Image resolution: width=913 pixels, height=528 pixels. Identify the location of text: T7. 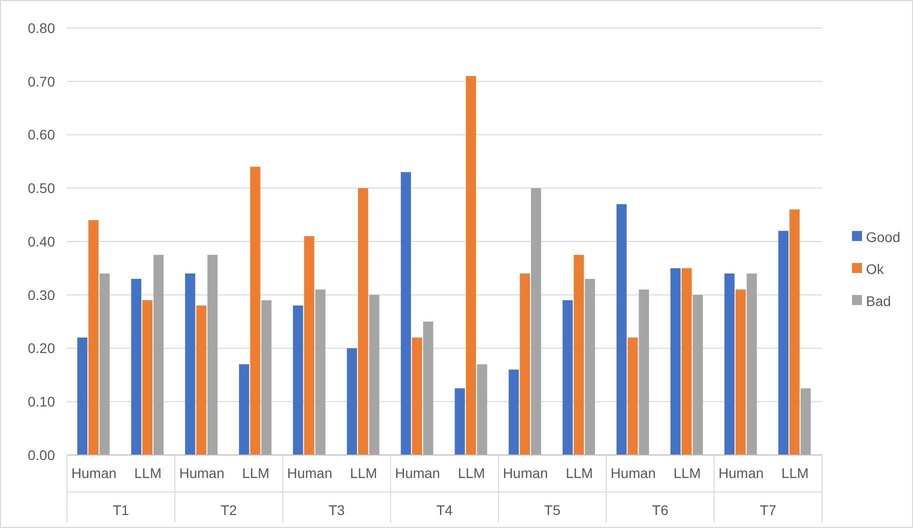
(768, 510).